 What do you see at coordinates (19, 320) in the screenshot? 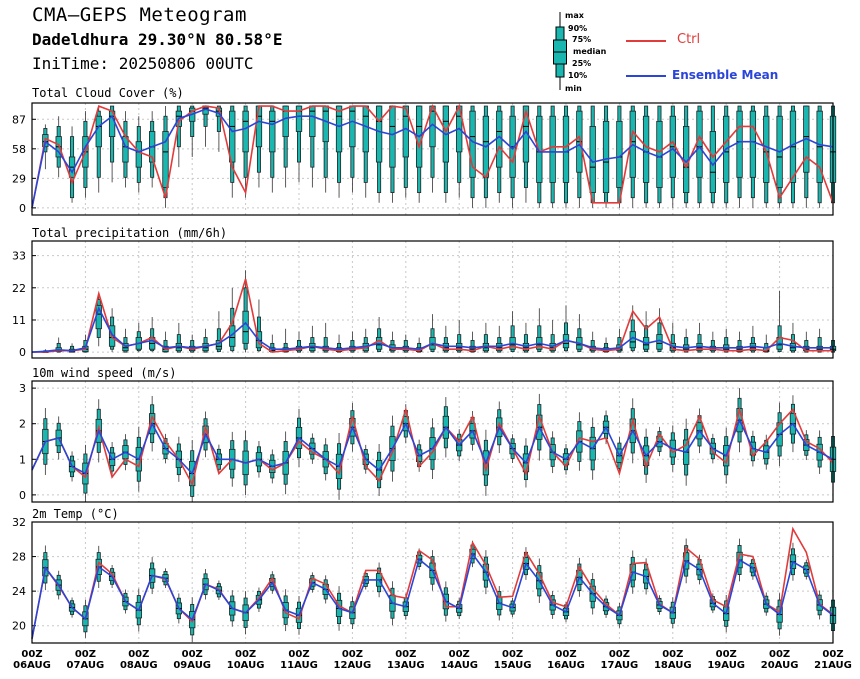
I see `y-tick-label: 11` at bounding box center [19, 320].